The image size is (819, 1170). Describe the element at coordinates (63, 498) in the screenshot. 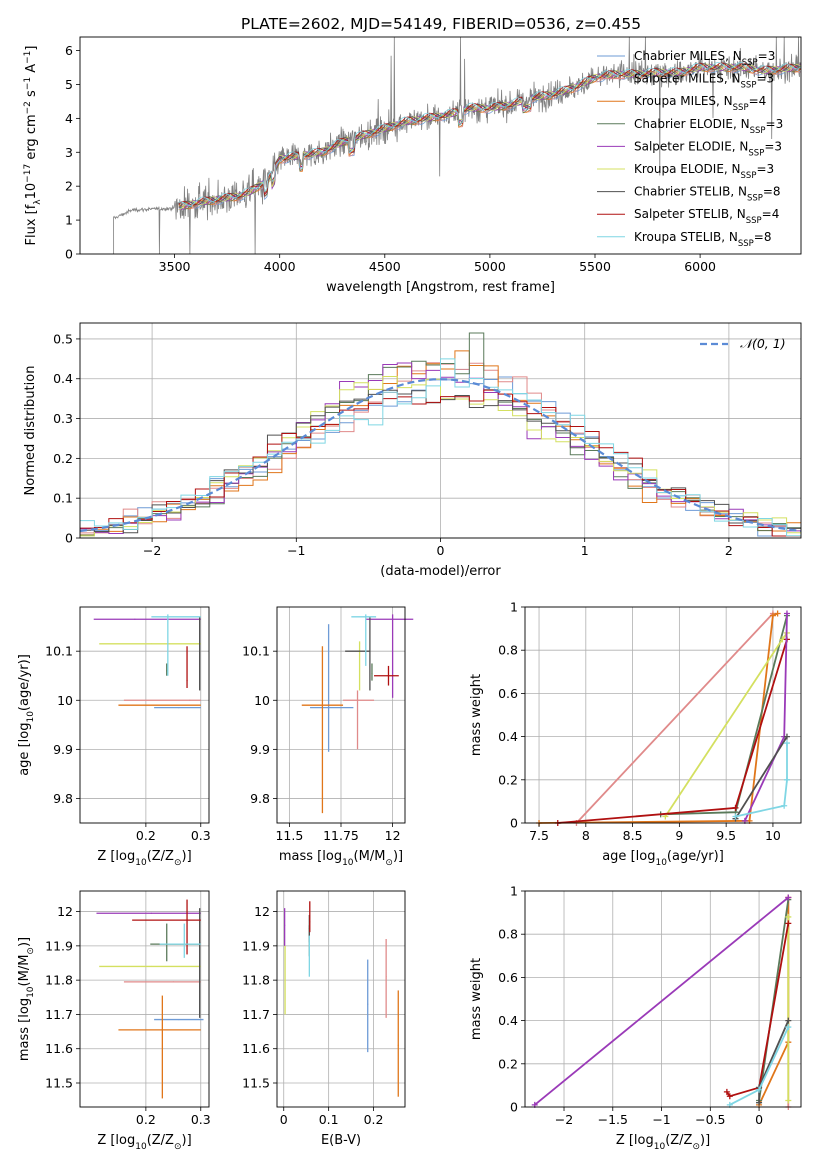

I see `y-tick-label: 0.1` at that location.